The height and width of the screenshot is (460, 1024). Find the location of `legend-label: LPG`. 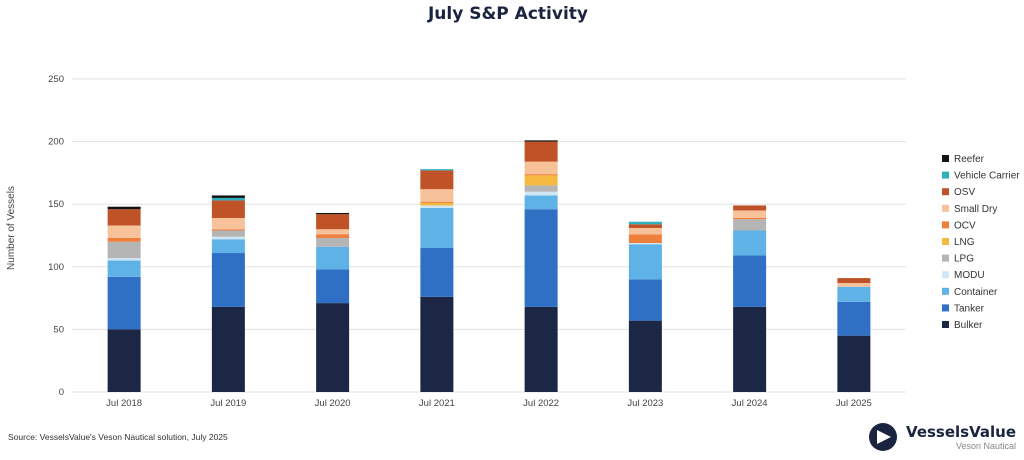

legend-label: LPG is located at coordinates (964, 259).